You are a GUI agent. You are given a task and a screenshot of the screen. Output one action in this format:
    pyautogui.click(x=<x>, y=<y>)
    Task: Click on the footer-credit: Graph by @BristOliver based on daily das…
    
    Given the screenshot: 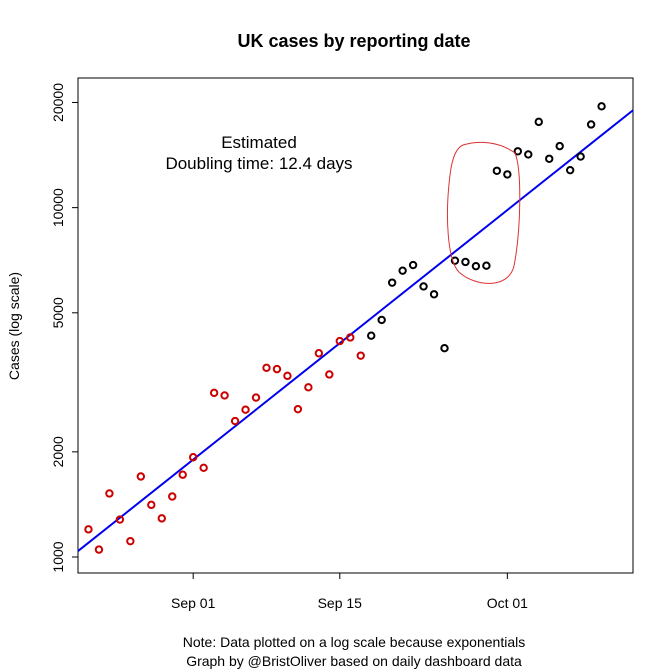 What is the action you would take?
    pyautogui.click(x=354, y=661)
    